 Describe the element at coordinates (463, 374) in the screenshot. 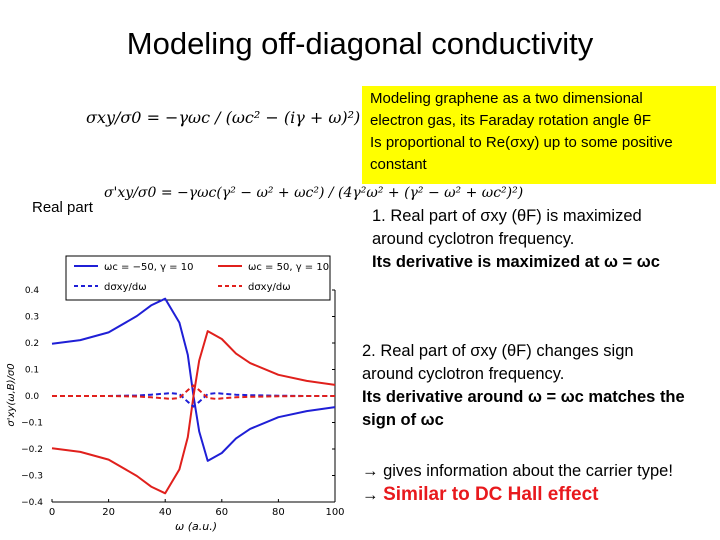

I see `point-2-line-2: around cyclotron frequency.` at that location.